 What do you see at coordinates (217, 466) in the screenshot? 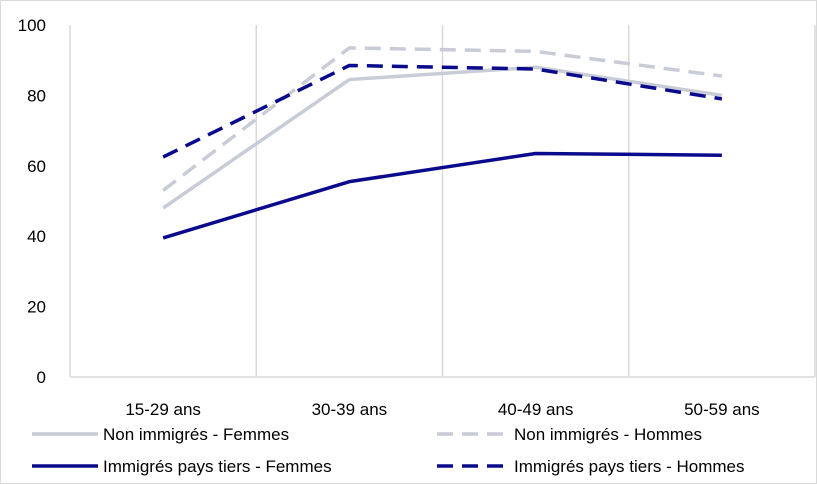
I see `legend-label: Immigrés pays tiers - Femmes` at bounding box center [217, 466].